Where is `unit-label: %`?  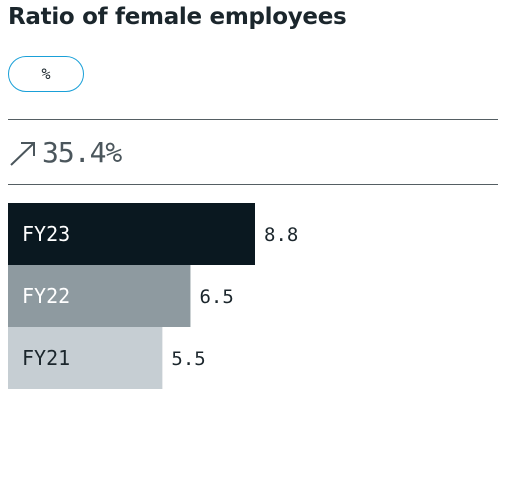 unit-label: % is located at coordinates (46, 74).